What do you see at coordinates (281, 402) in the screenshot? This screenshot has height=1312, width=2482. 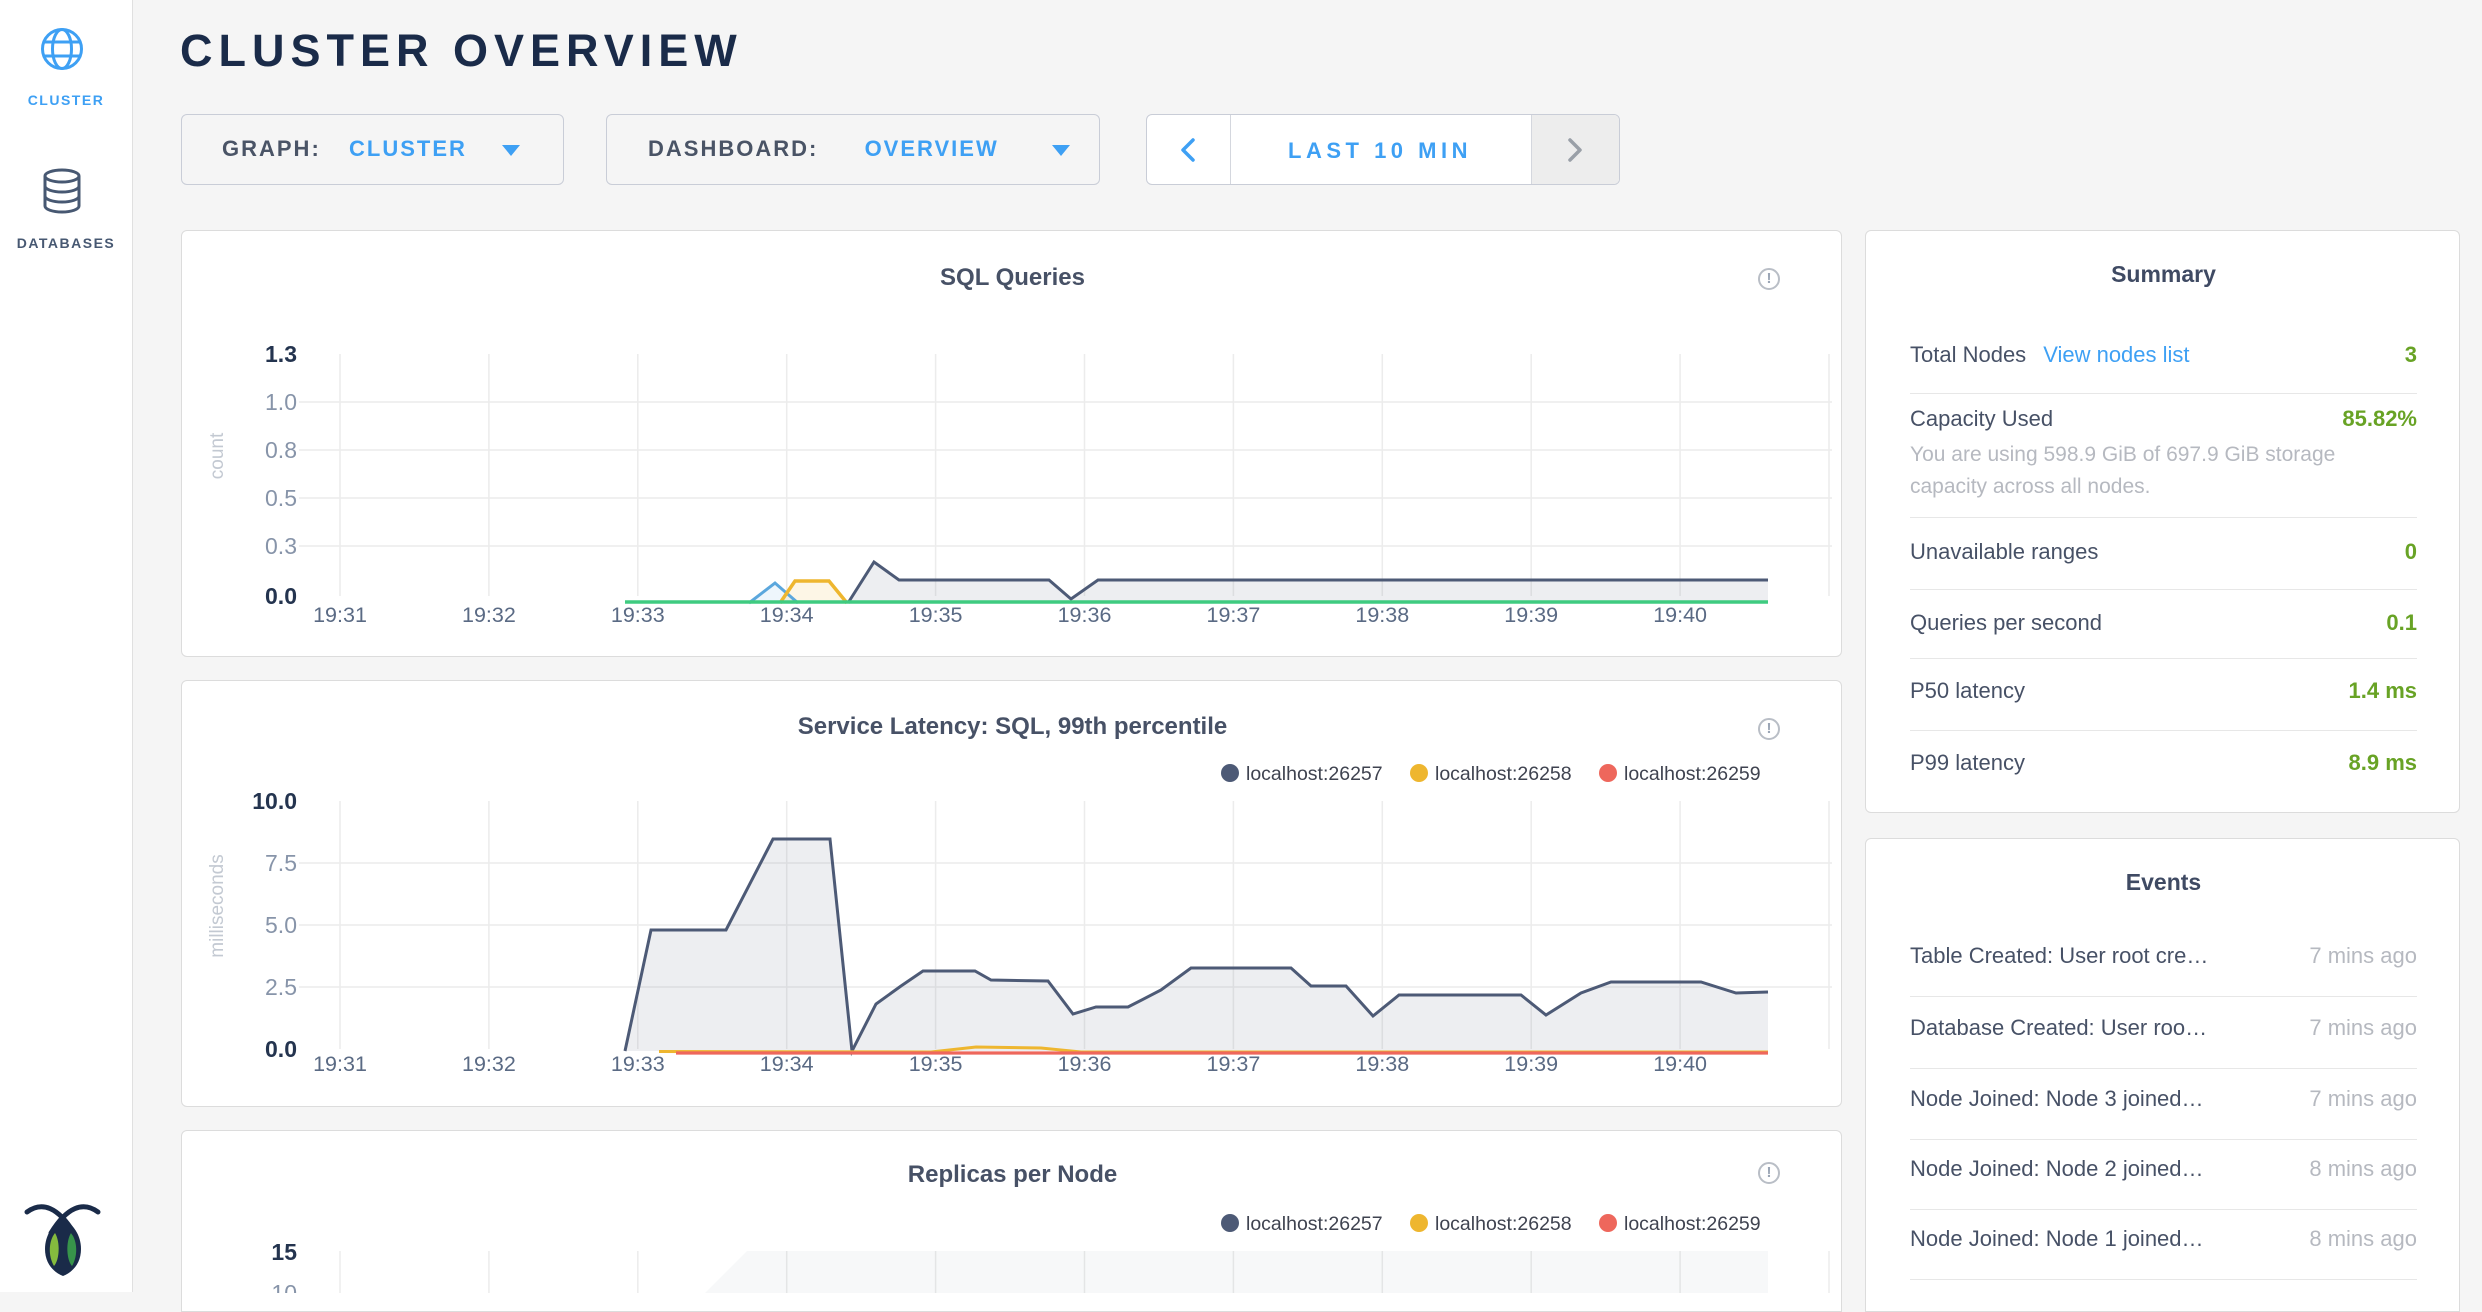 I see `svg-text: 1.0` at bounding box center [281, 402].